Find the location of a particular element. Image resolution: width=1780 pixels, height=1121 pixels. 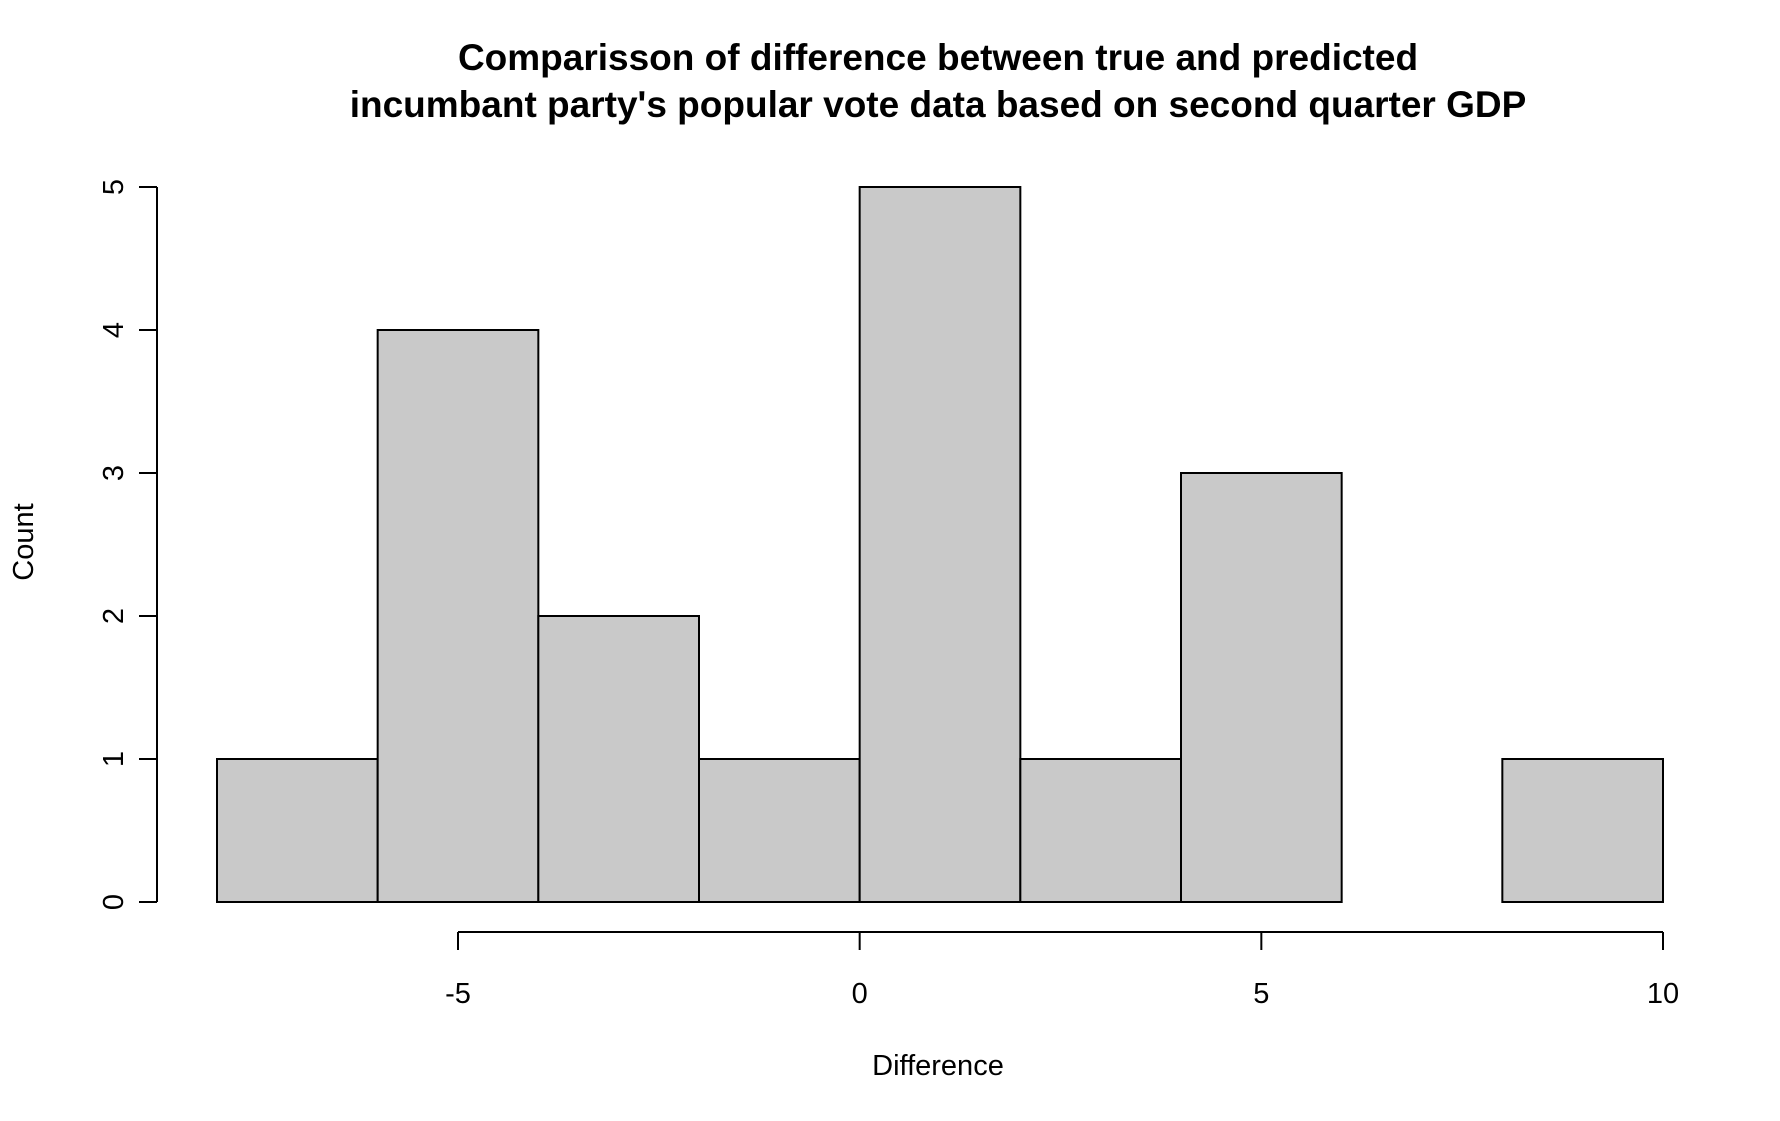

y-axis-title: Count is located at coordinates (24, 541).